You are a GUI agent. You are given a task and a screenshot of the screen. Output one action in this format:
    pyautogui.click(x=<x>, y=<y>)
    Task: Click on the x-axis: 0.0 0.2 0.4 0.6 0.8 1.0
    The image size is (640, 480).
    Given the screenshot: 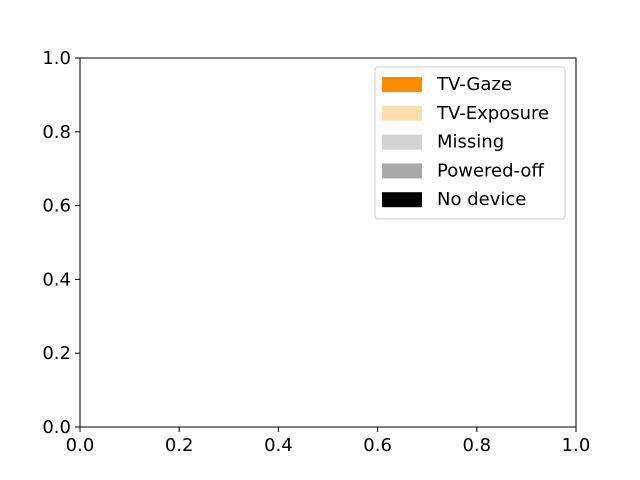 What is the action you would take?
    pyautogui.click(x=328, y=441)
    